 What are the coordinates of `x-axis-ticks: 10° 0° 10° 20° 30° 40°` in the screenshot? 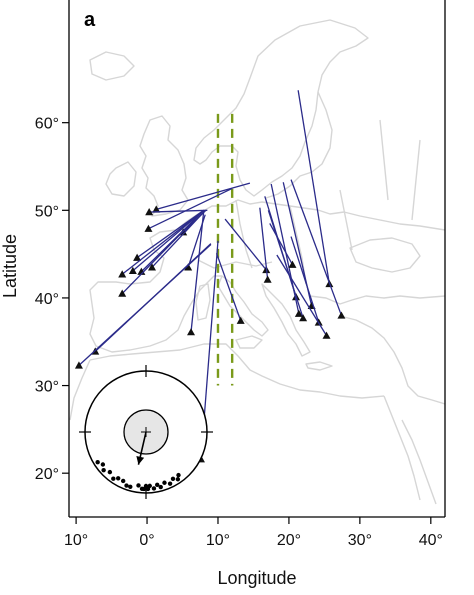 It's located at (253, 533).